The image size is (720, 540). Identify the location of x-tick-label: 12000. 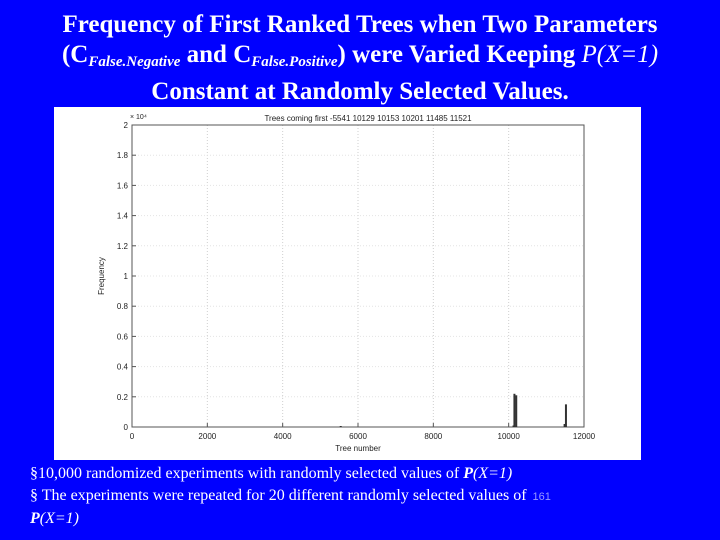
(584, 436).